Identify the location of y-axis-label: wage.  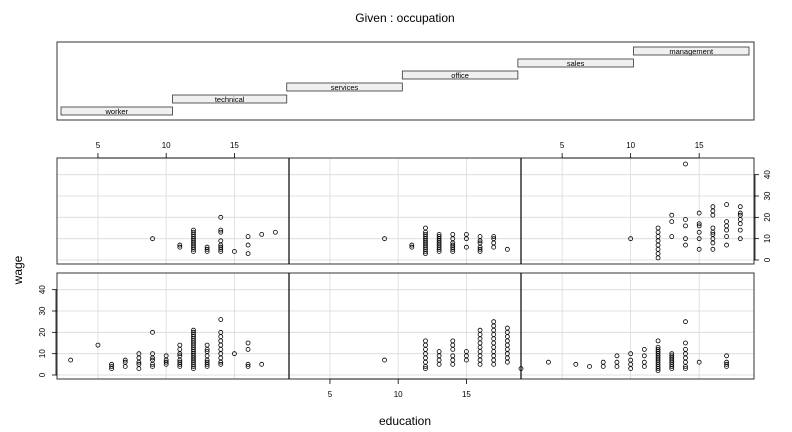
(18, 270).